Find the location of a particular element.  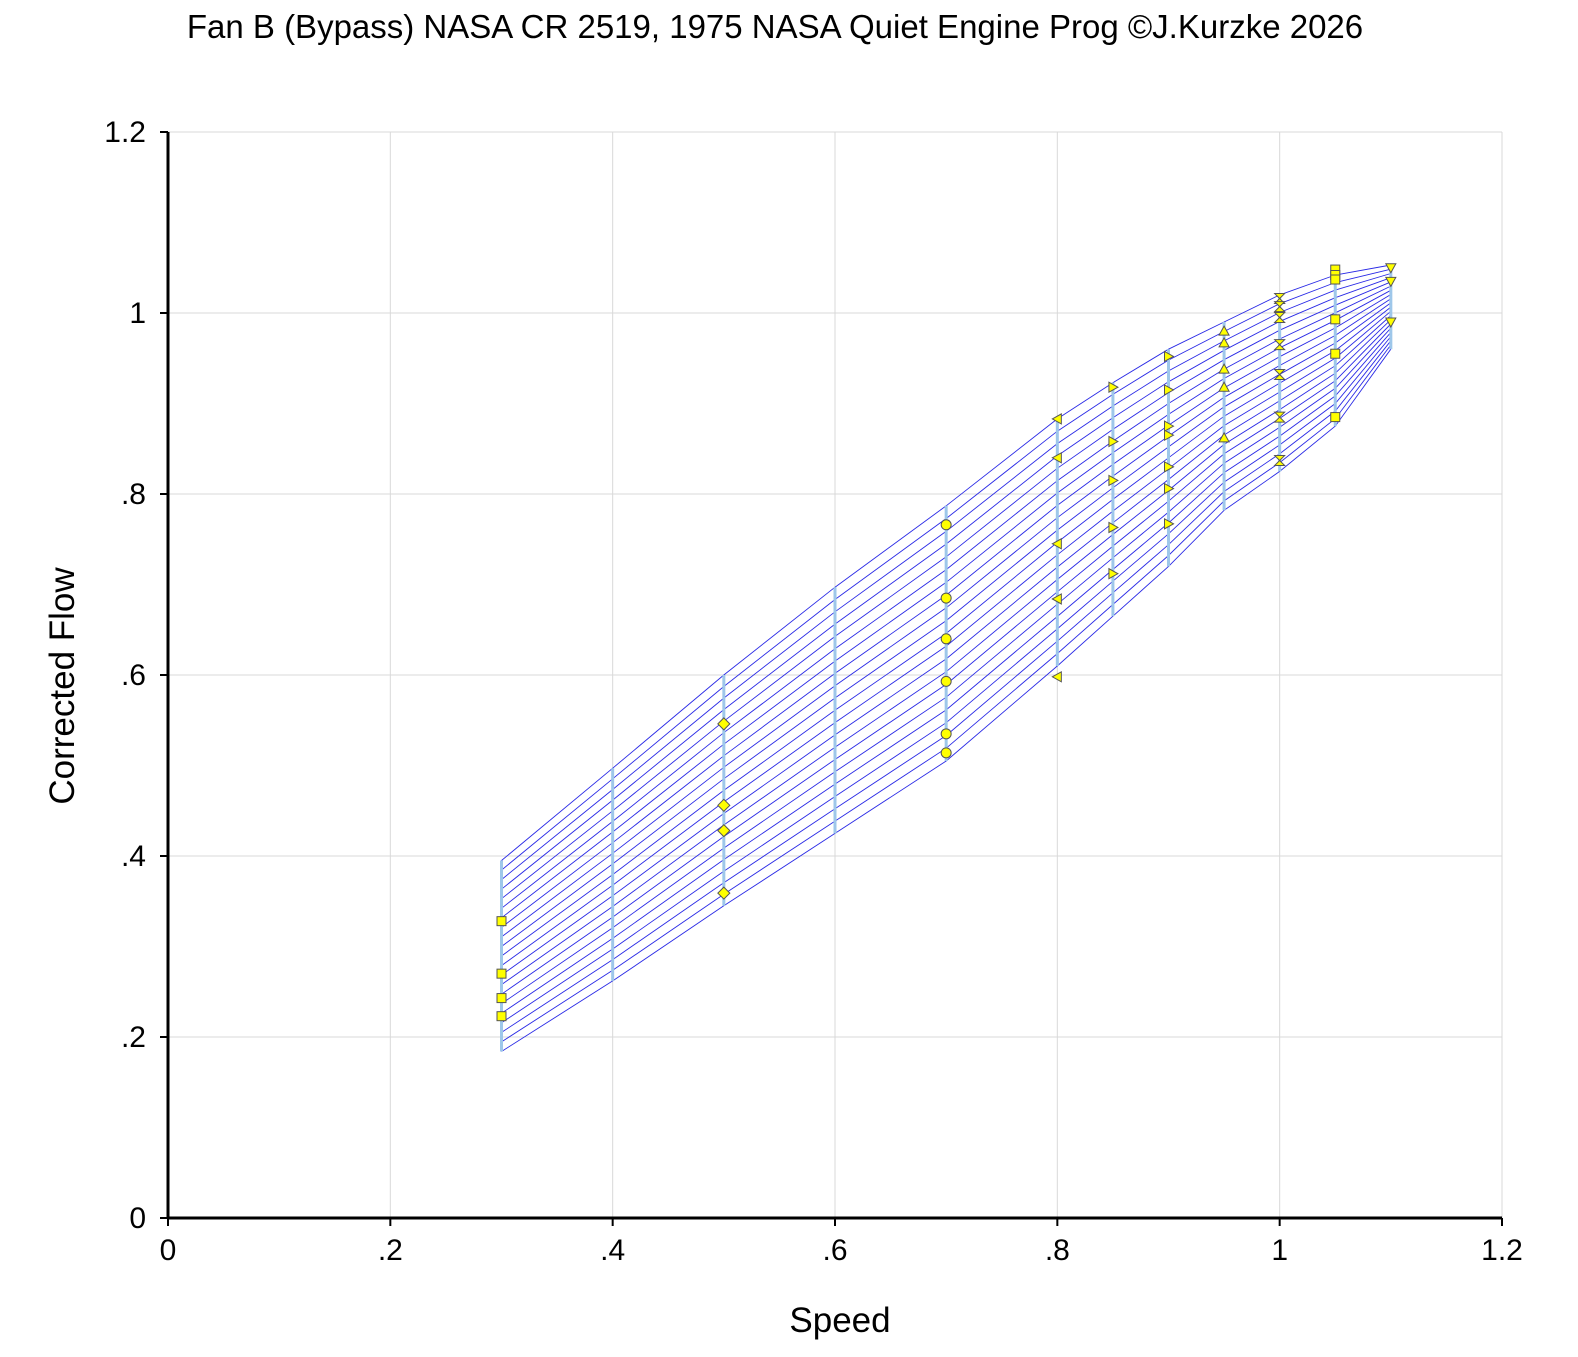

x-tick-label: .8 is located at coordinates (1057, 1250).